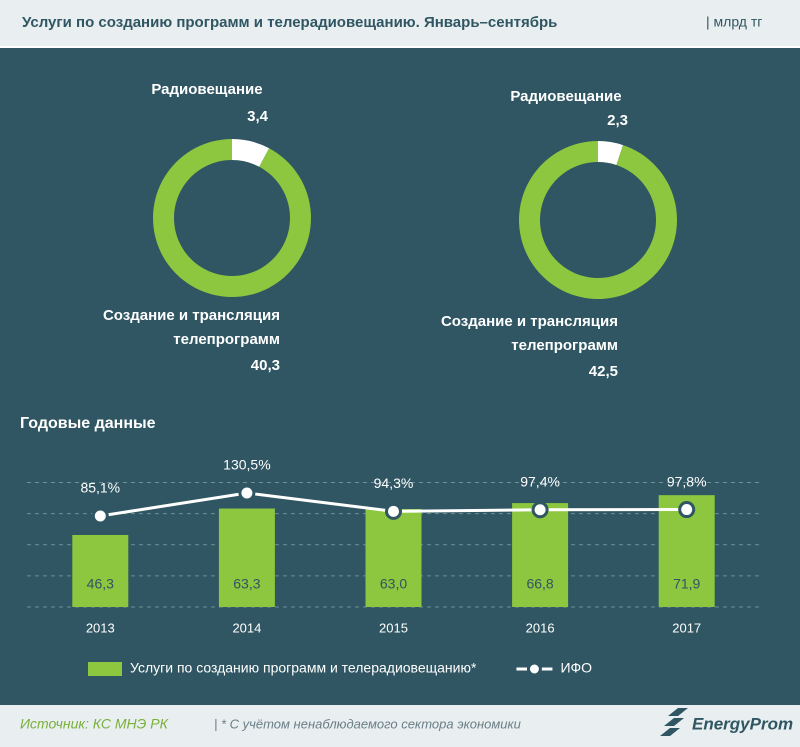 The height and width of the screenshot is (747, 800). Describe the element at coordinates (100, 584) in the screenshot. I see `value-label: 46,3` at that location.